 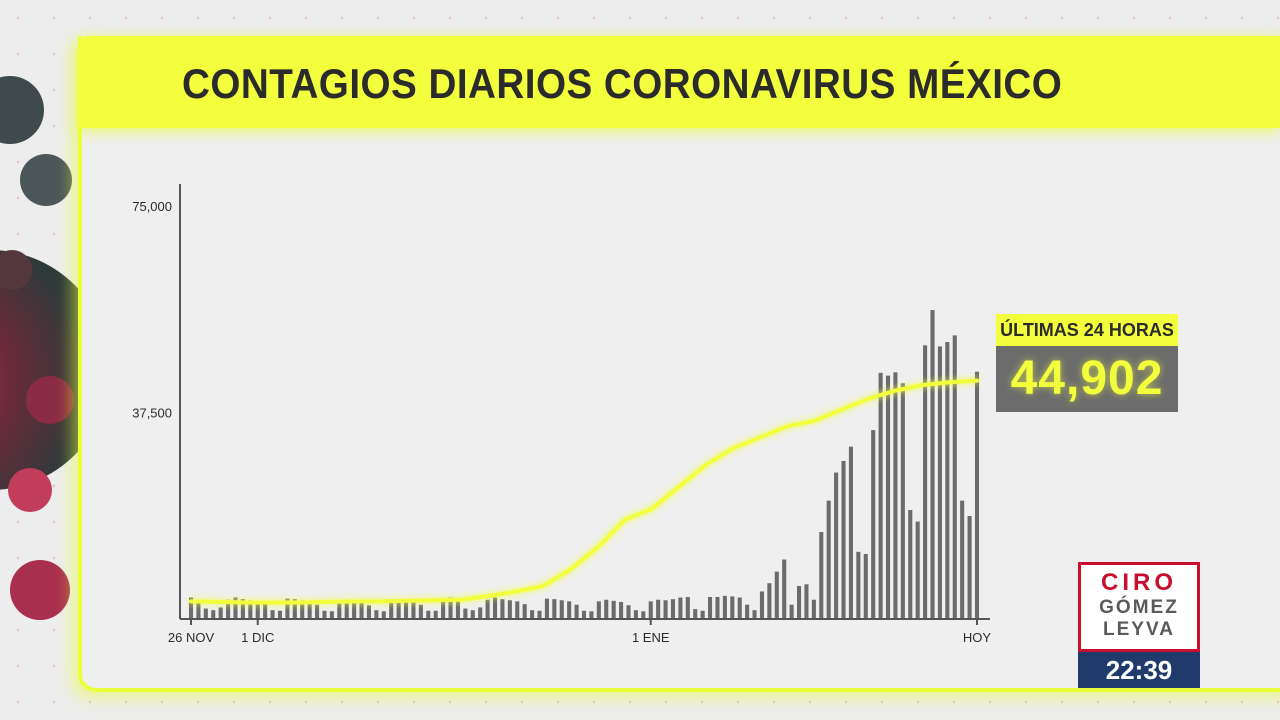 What do you see at coordinates (152, 206) in the screenshot?
I see `y-tick-label: 75,000` at bounding box center [152, 206].